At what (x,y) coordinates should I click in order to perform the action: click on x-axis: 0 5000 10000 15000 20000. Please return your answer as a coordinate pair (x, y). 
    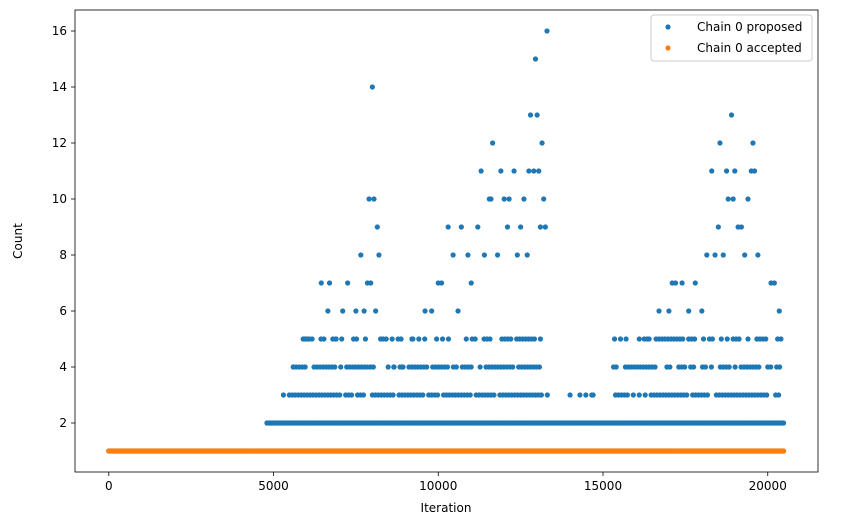
    Looking at the image, I should click on (446, 482).